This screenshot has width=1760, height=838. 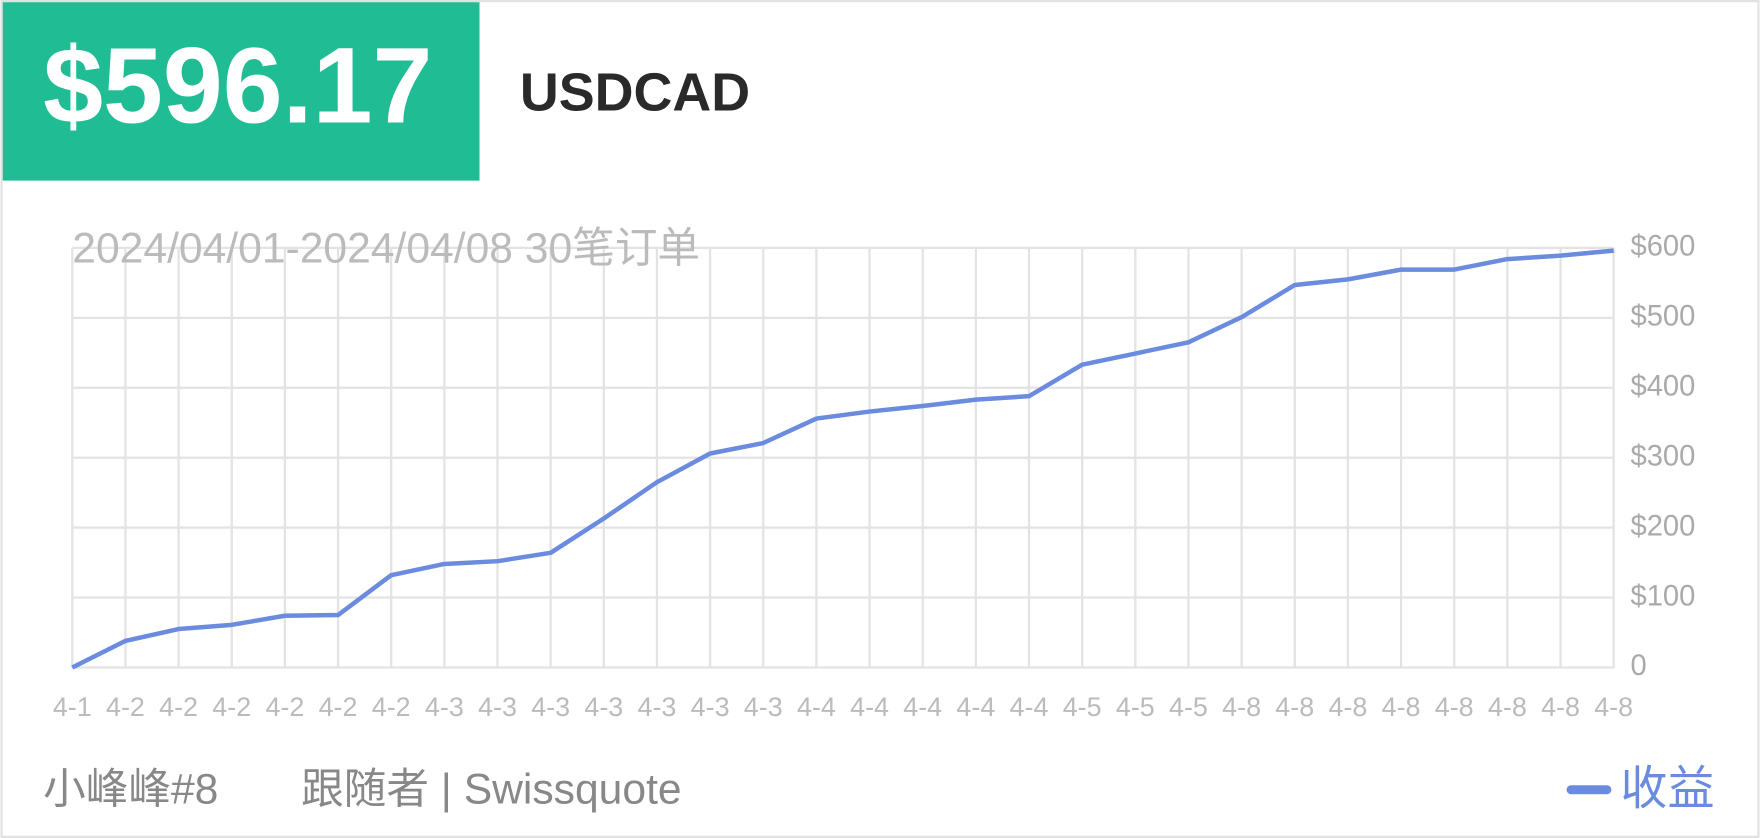 I want to click on legend-label: 收益, so click(x=1667, y=787).